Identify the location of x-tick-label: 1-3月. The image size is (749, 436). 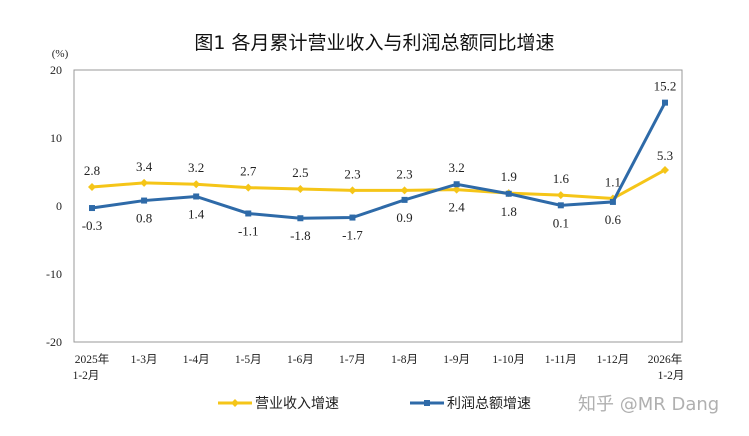
(144, 360).